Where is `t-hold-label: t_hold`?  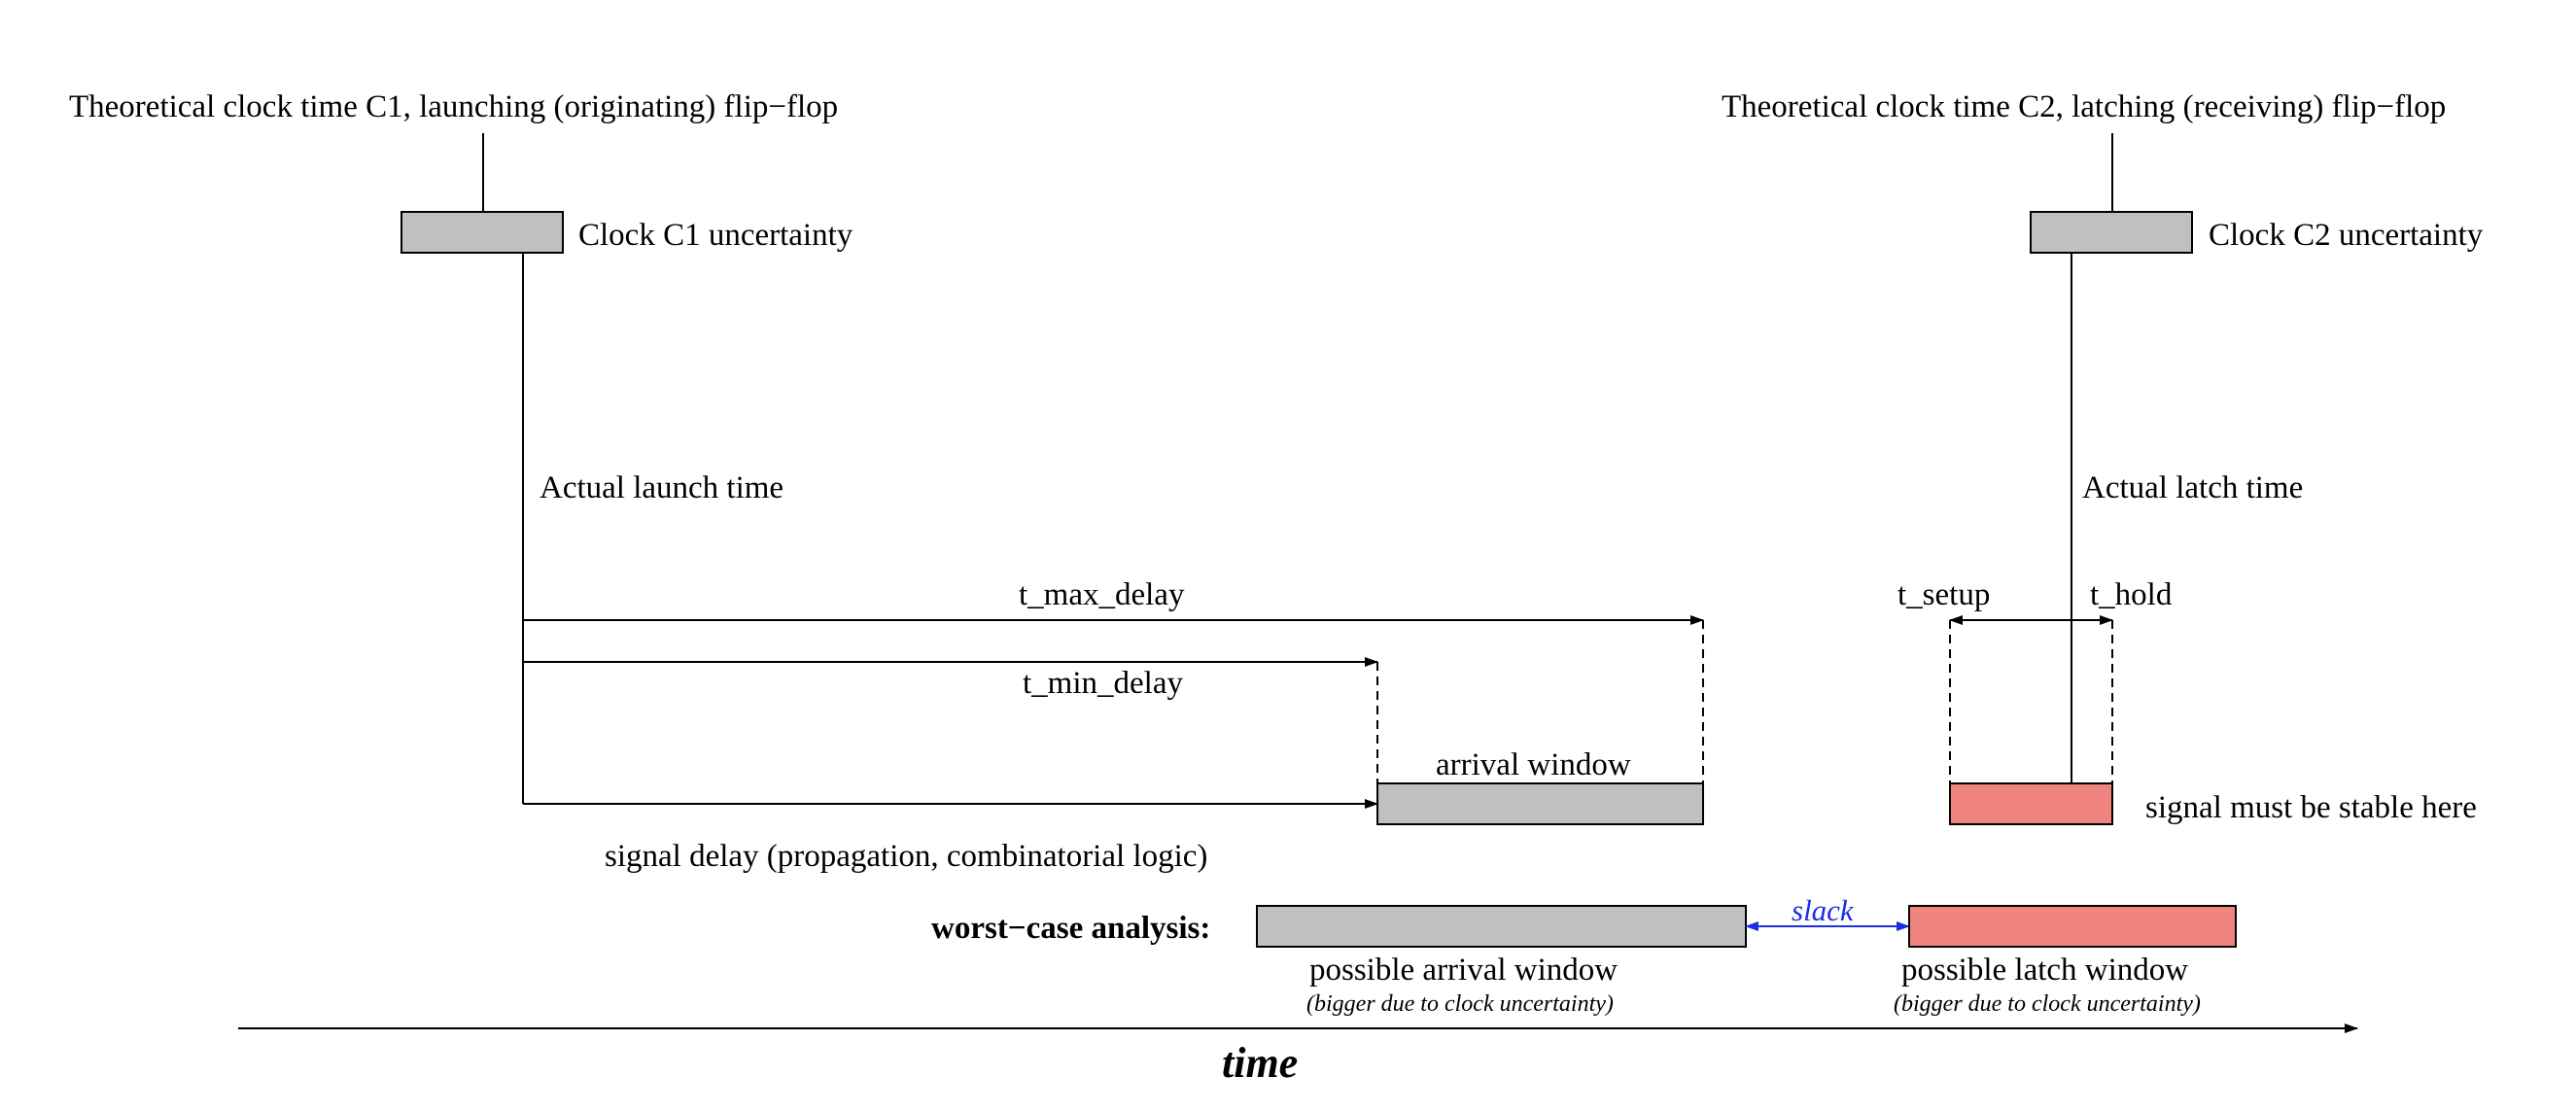
t-hold-label: t_hold is located at coordinates (2131, 594).